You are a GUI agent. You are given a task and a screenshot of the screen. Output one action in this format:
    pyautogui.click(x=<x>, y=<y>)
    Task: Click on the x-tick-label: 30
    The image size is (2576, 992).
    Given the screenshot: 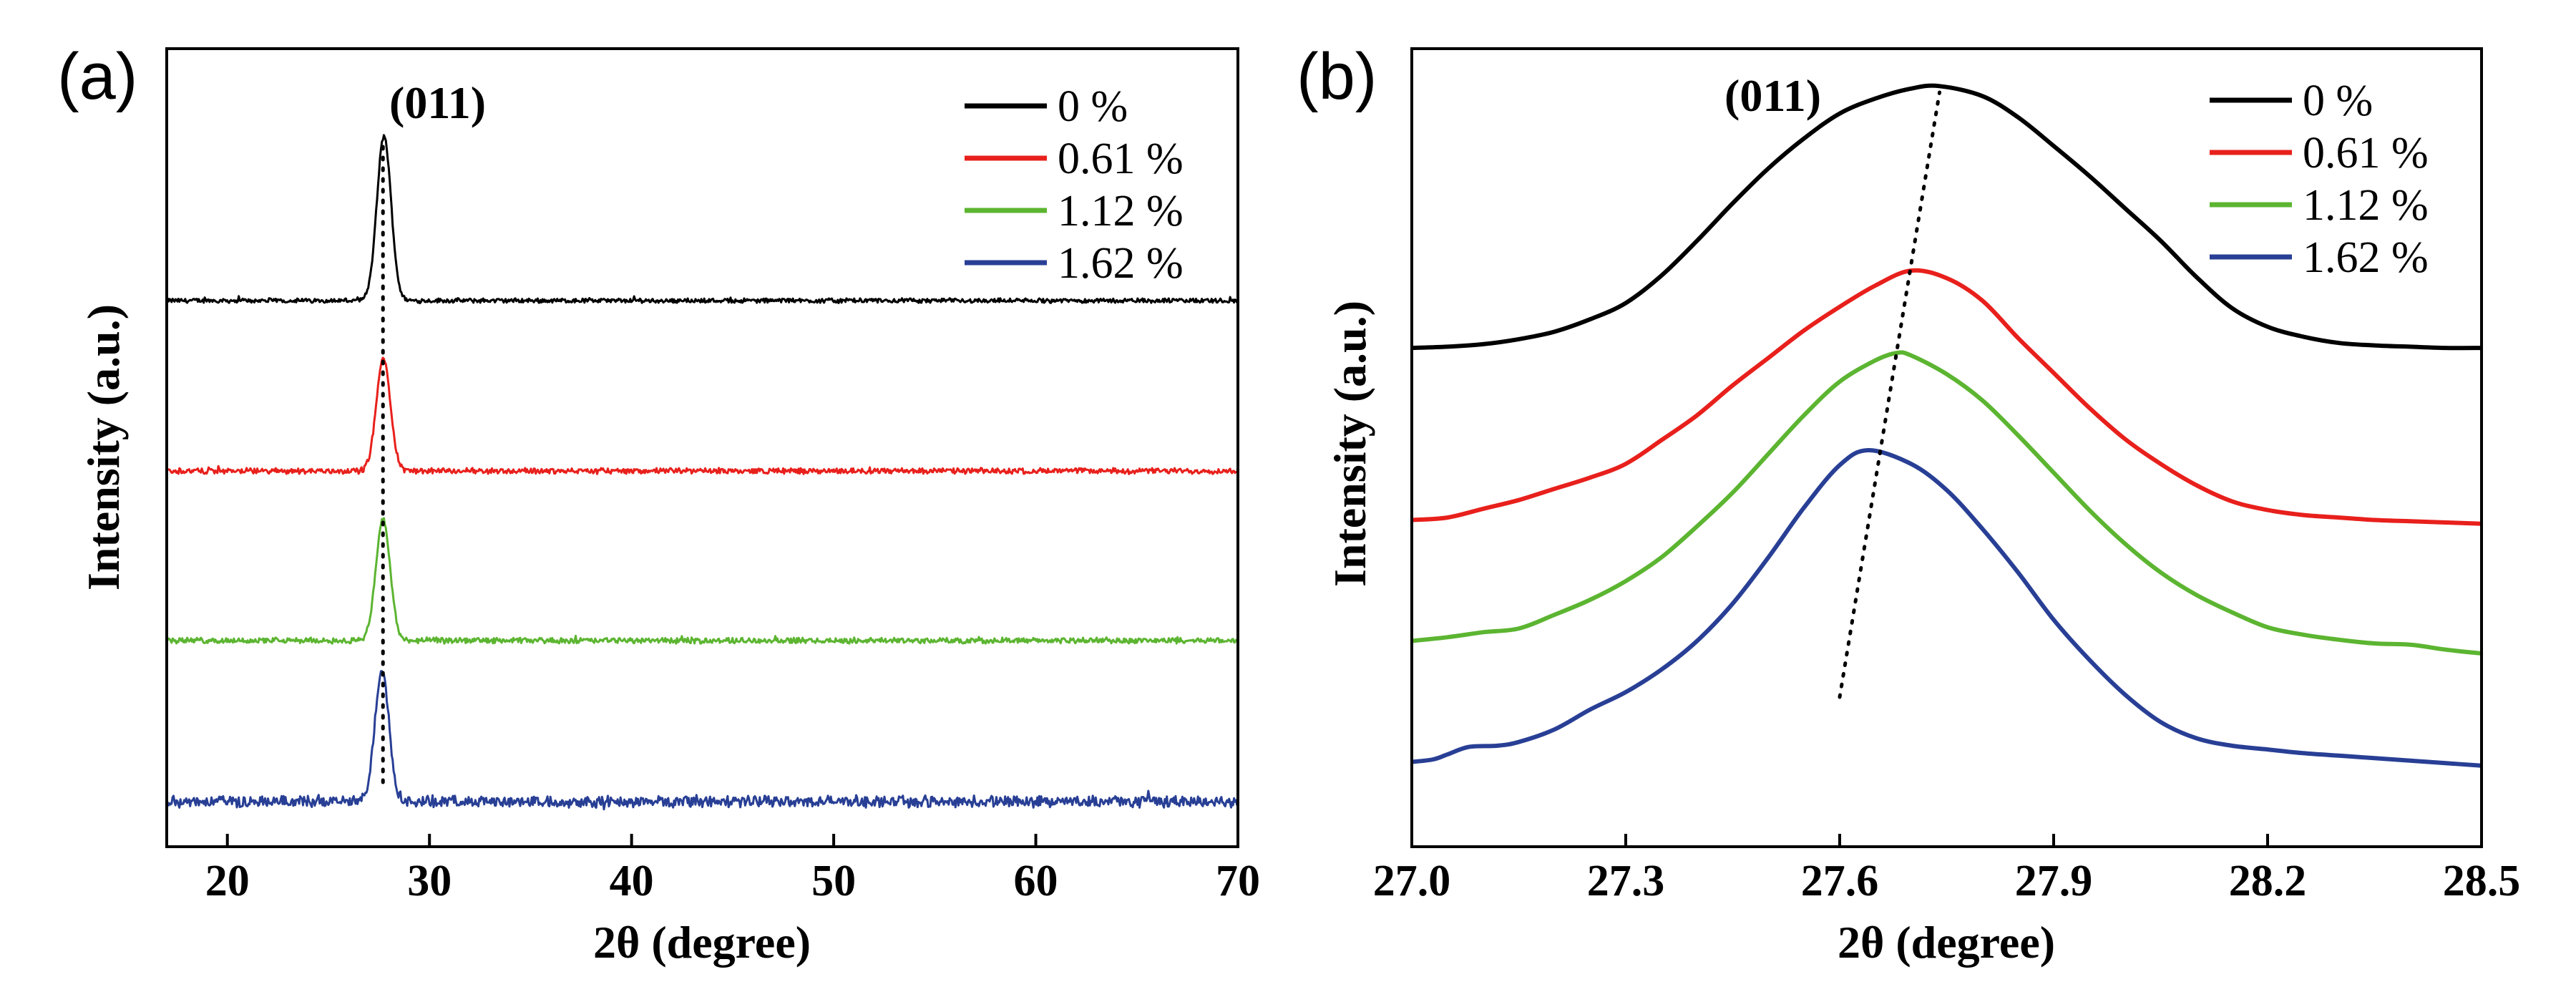 What is the action you would take?
    pyautogui.click(x=429, y=881)
    